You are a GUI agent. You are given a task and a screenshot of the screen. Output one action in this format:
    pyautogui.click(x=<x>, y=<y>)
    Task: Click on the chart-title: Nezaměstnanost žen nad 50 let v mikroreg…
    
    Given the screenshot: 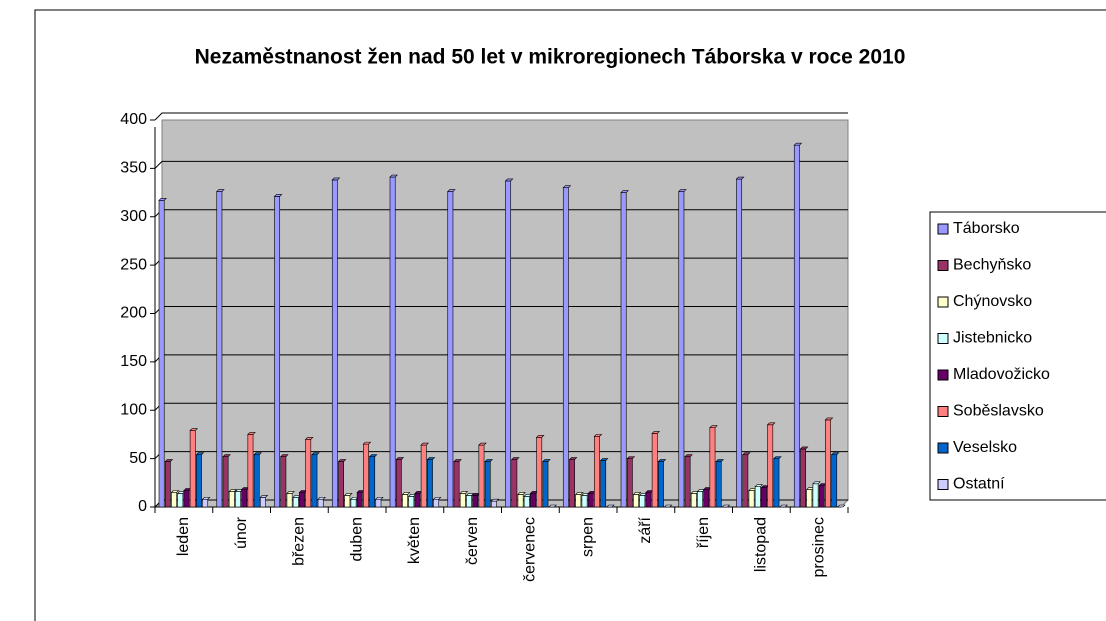 What is the action you would take?
    pyautogui.click(x=550, y=57)
    